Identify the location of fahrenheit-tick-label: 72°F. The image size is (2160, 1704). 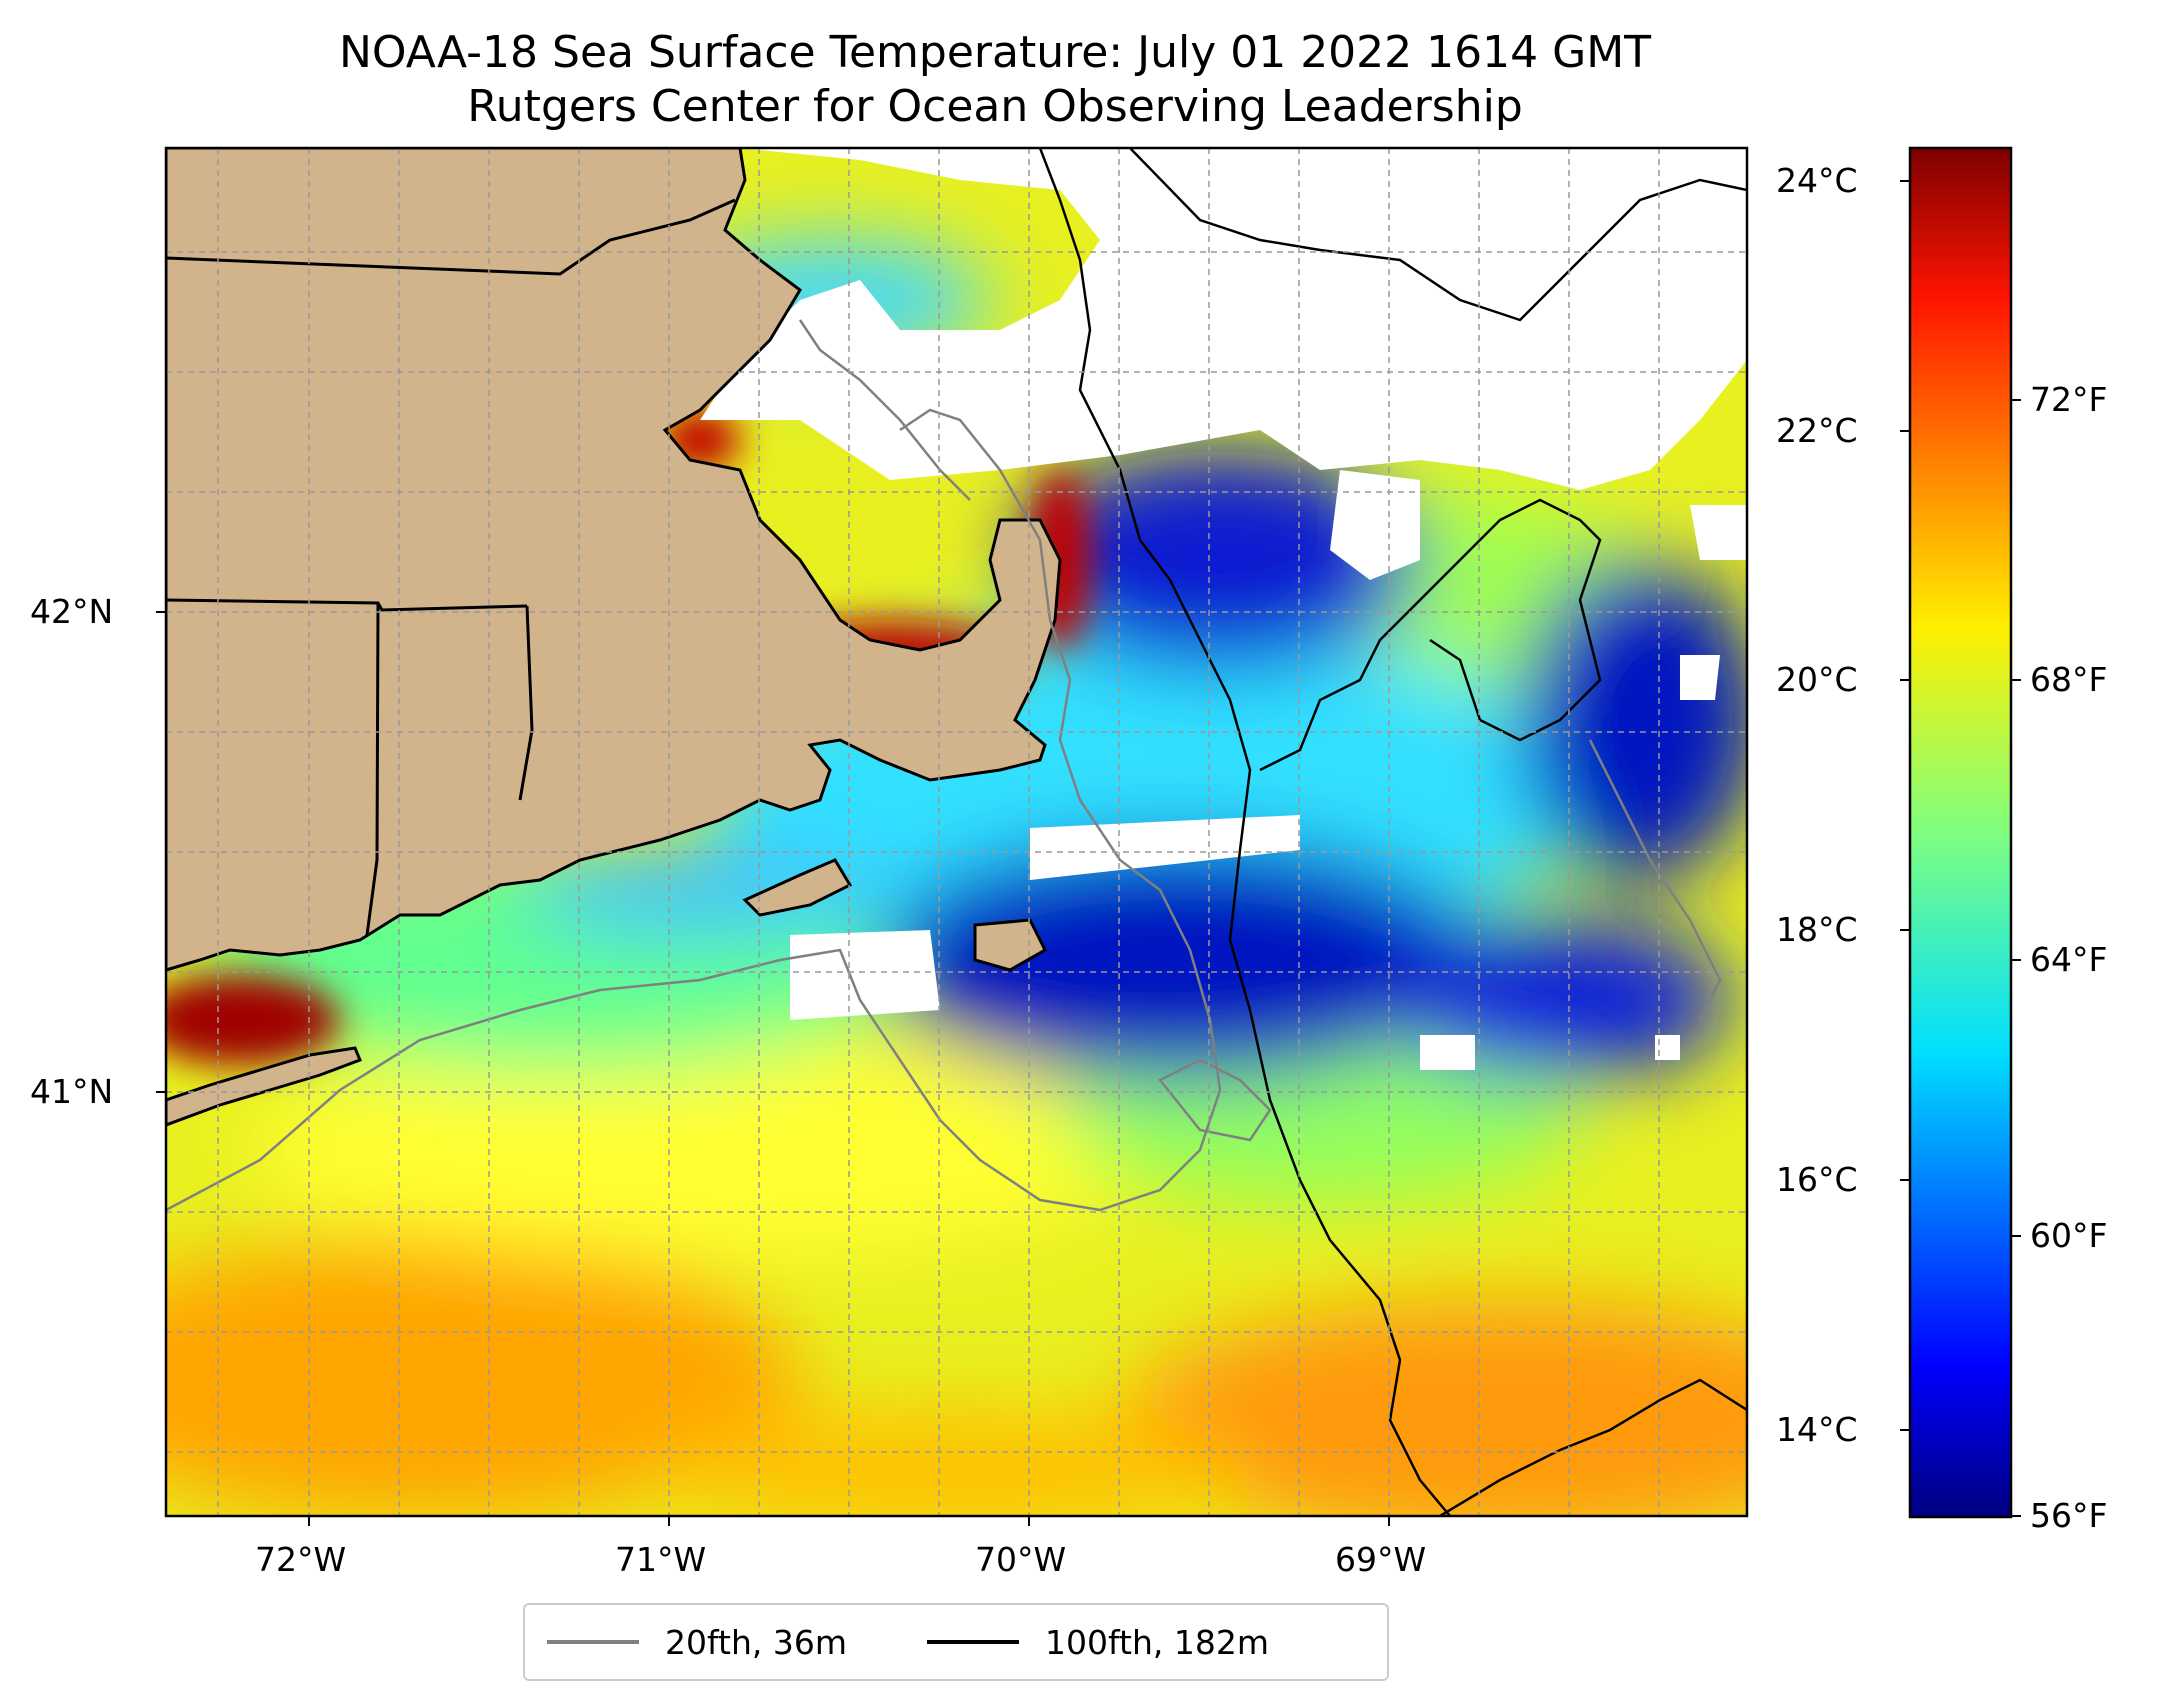
(2069, 399).